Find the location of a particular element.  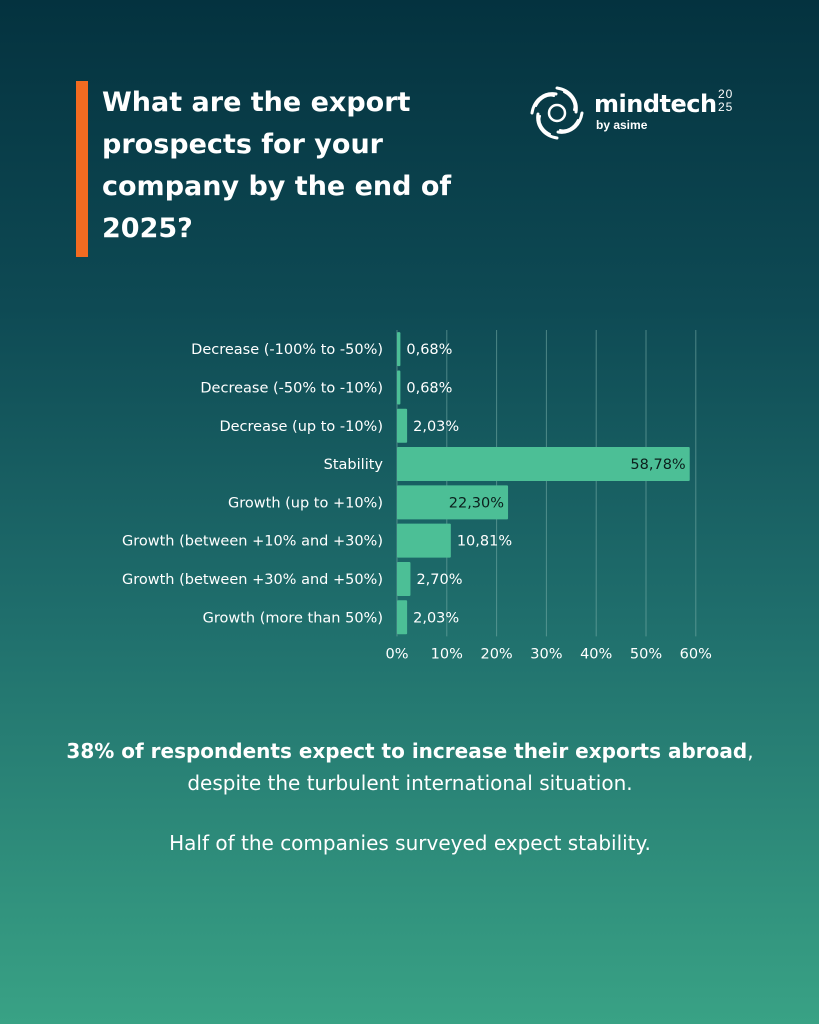

tick-label: 50% is located at coordinates (646, 654).